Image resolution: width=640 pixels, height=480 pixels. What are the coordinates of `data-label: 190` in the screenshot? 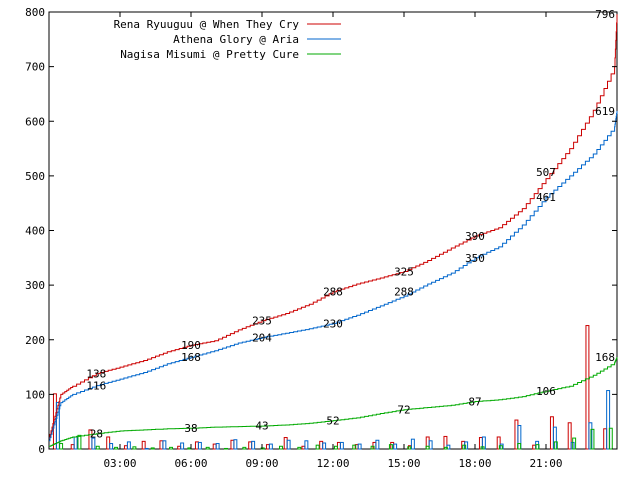 It's located at (191, 345).